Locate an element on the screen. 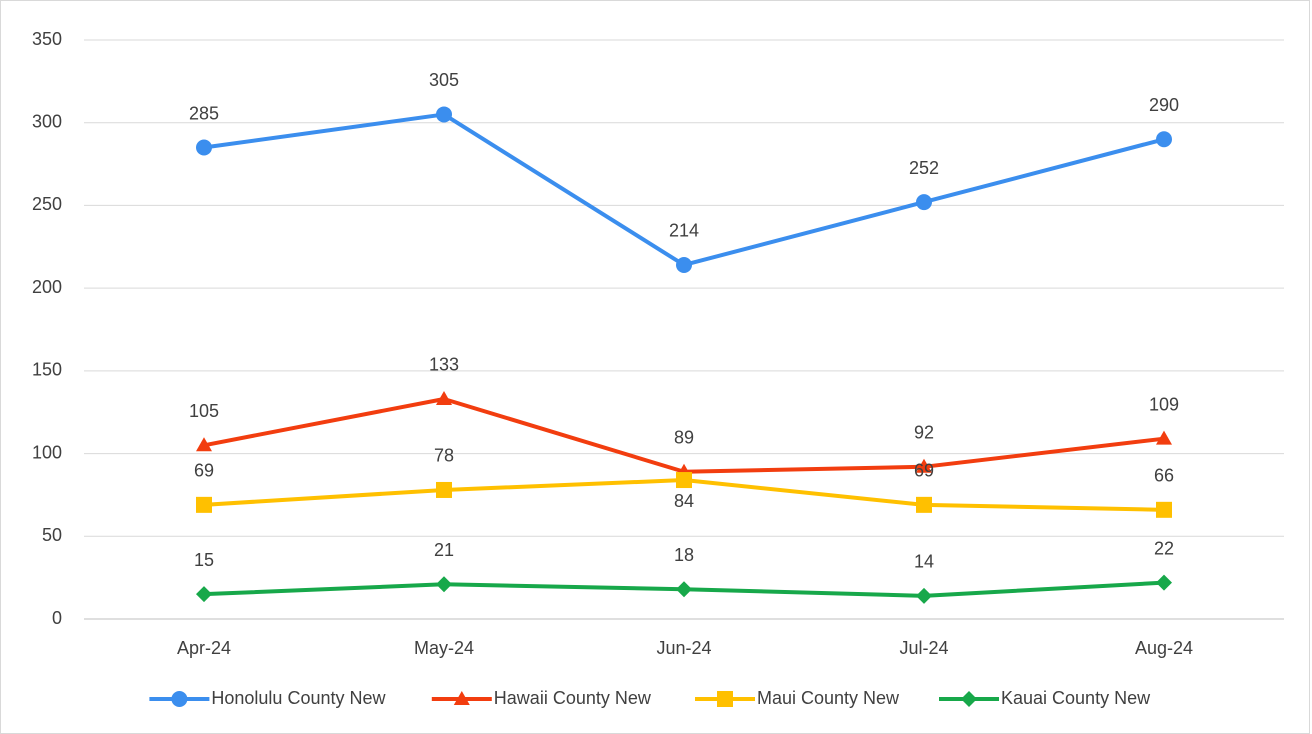  legend-label: Maui County New is located at coordinates (828, 698).